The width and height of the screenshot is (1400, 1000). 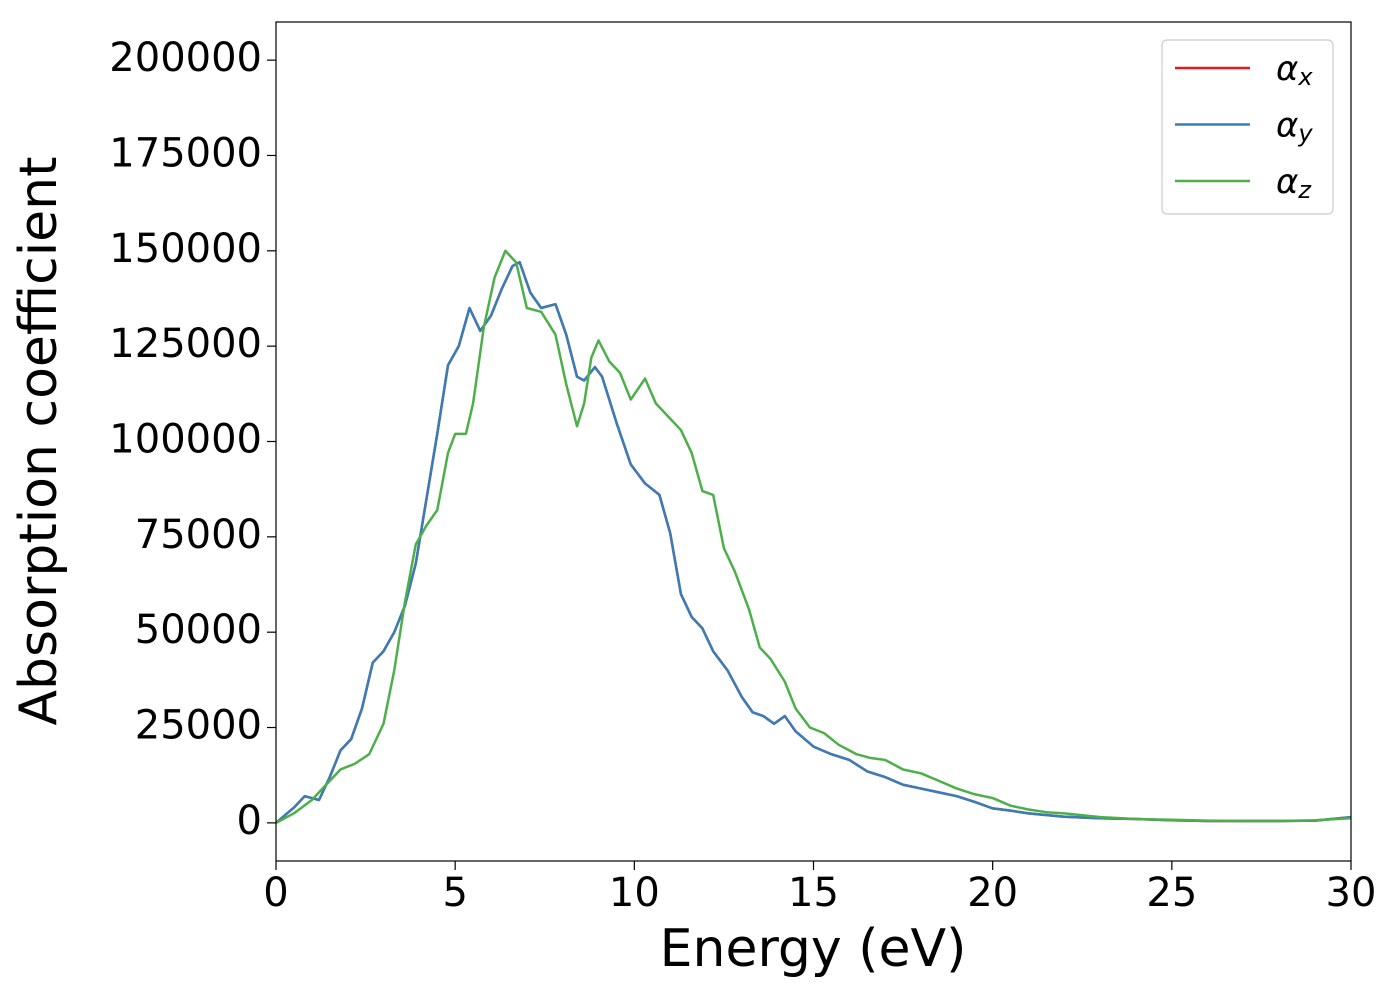 What do you see at coordinates (454, 893) in the screenshot?
I see `x-tick-label: 5` at bounding box center [454, 893].